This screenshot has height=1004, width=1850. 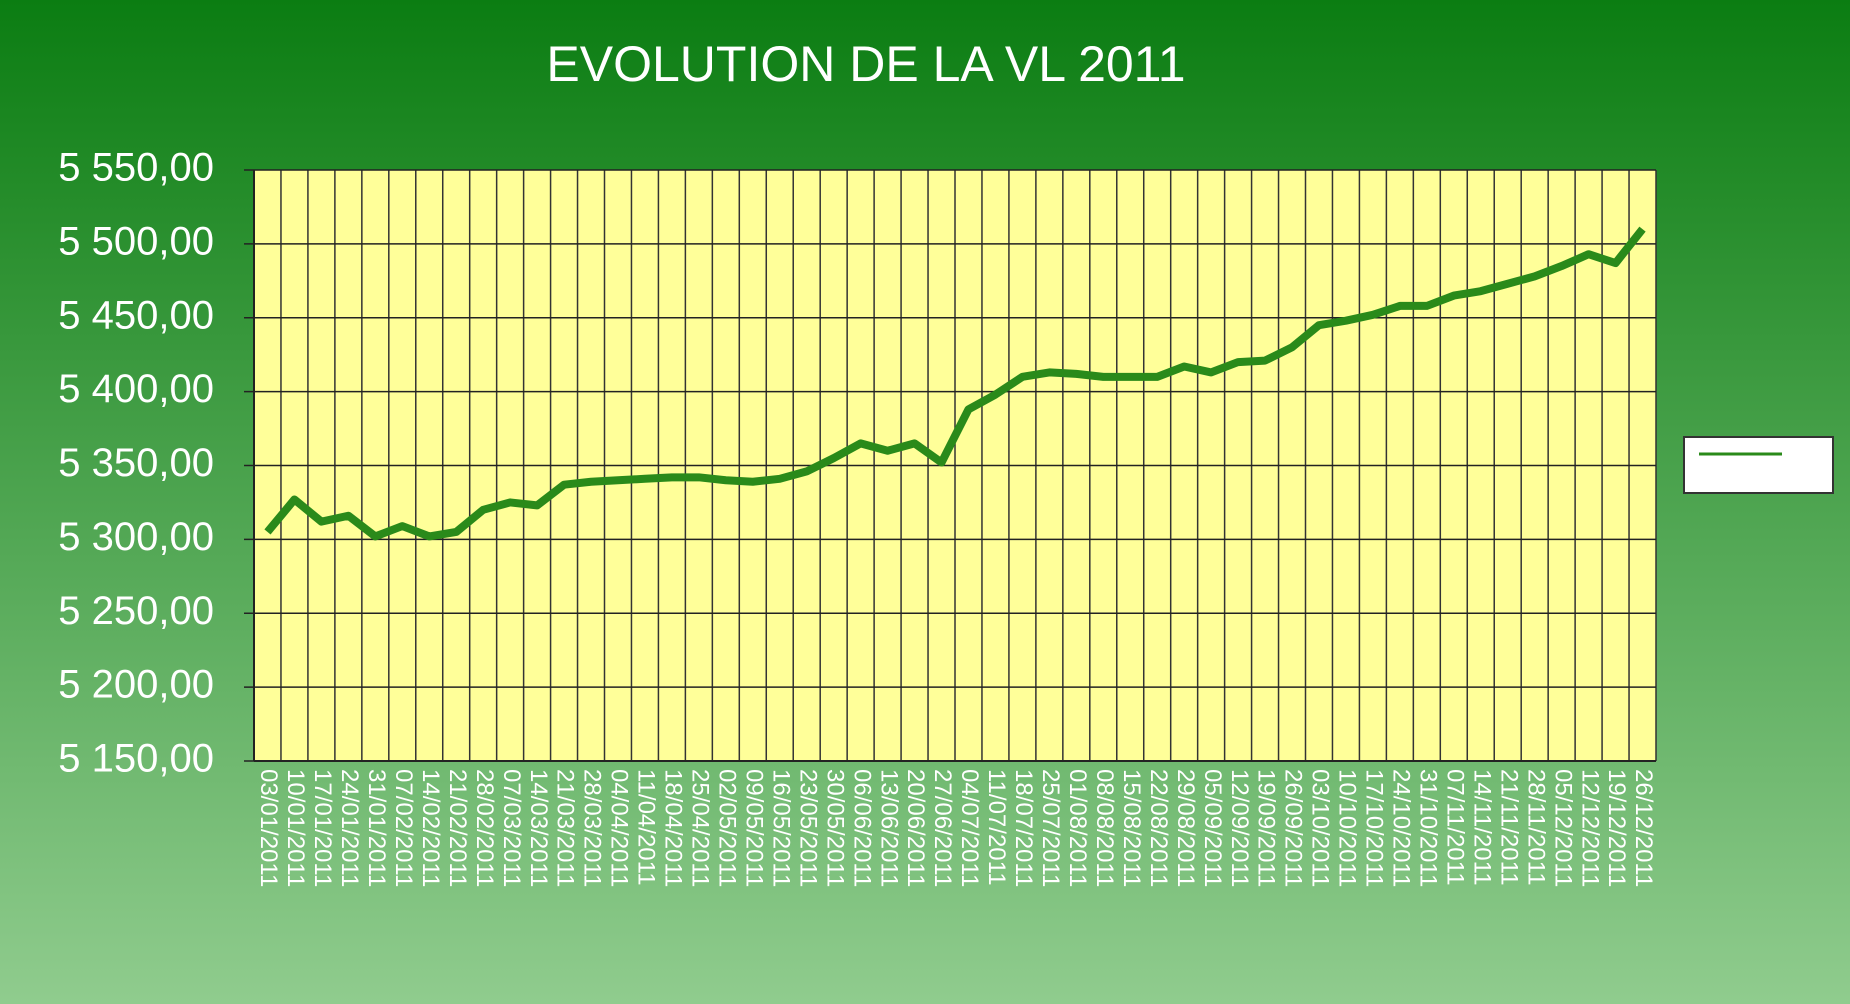 I want to click on x-tick-label: 21/03/2011, so click(x=565, y=828).